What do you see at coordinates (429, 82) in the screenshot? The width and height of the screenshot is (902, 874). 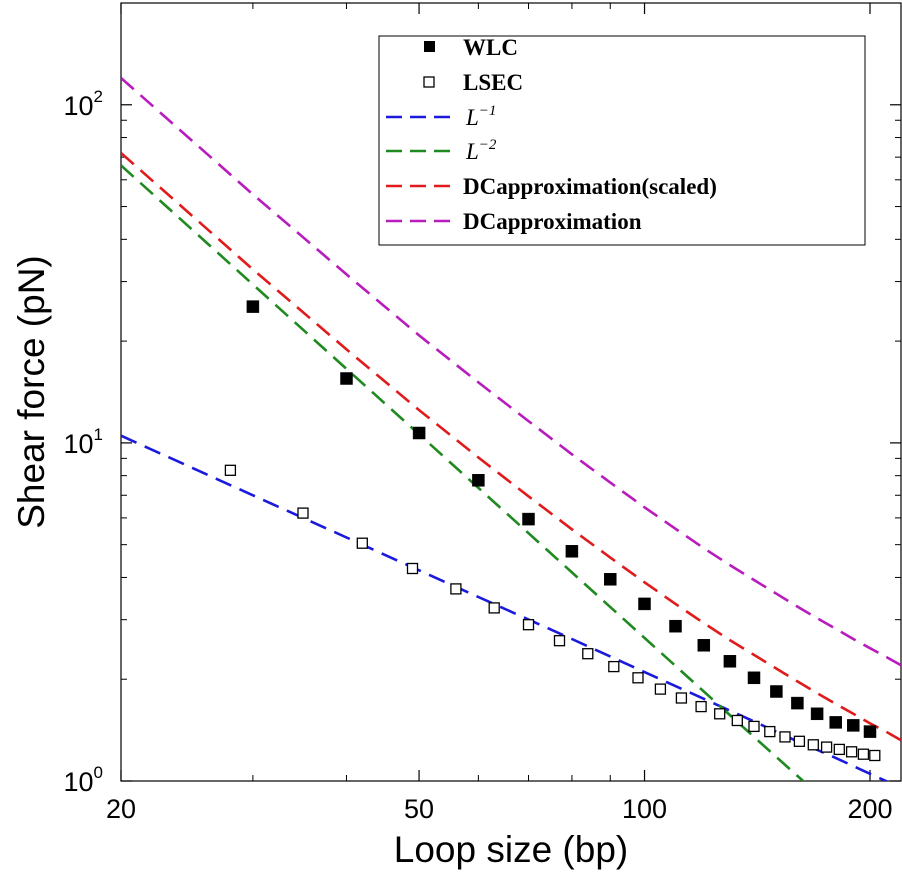 I see `legend-marker-lsec` at bounding box center [429, 82].